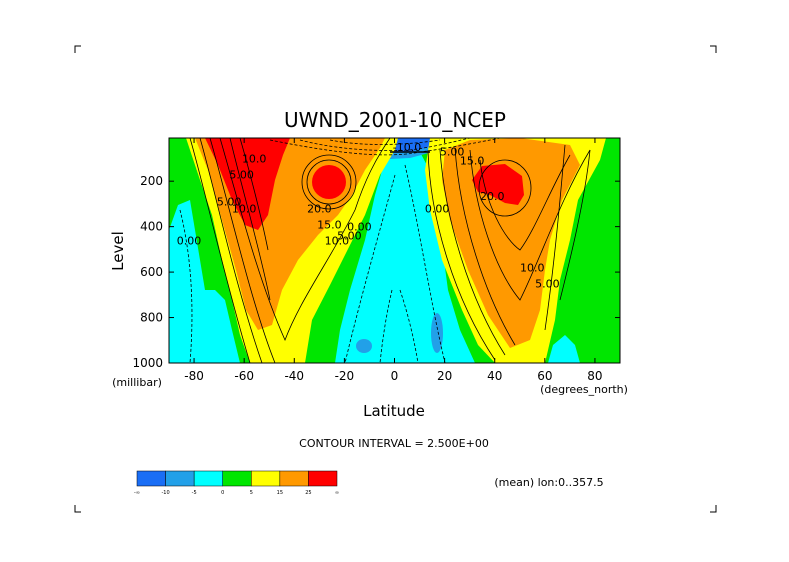 This screenshot has height=562, width=789. Describe the element at coordinates (407, 147) in the screenshot. I see `contour-label: -10.0` at that location.